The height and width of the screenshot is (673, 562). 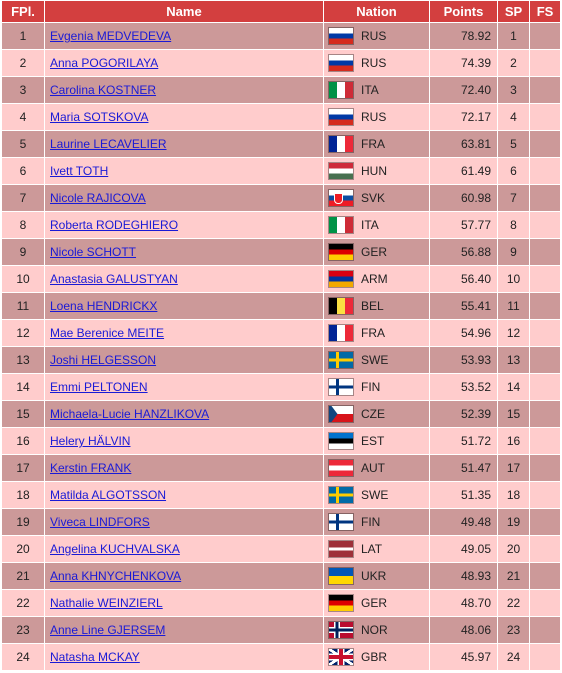 I want to click on column-header-name: Name, so click(x=184, y=11).